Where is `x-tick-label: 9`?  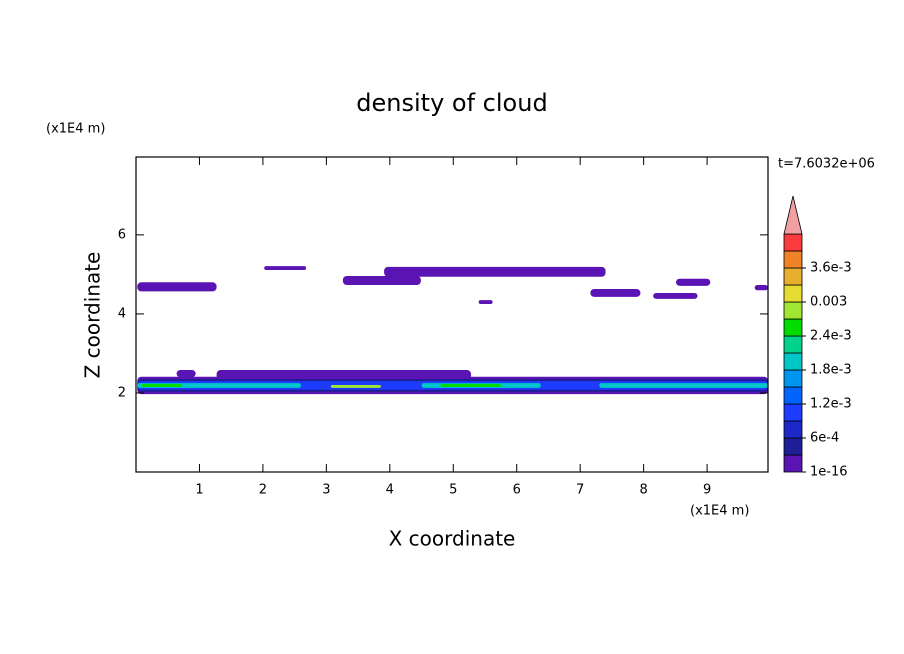 x-tick-label: 9 is located at coordinates (707, 490).